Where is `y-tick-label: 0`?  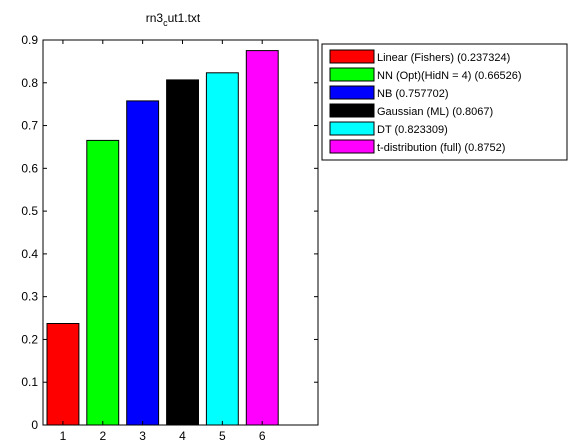
y-tick-label: 0 is located at coordinates (34, 425).